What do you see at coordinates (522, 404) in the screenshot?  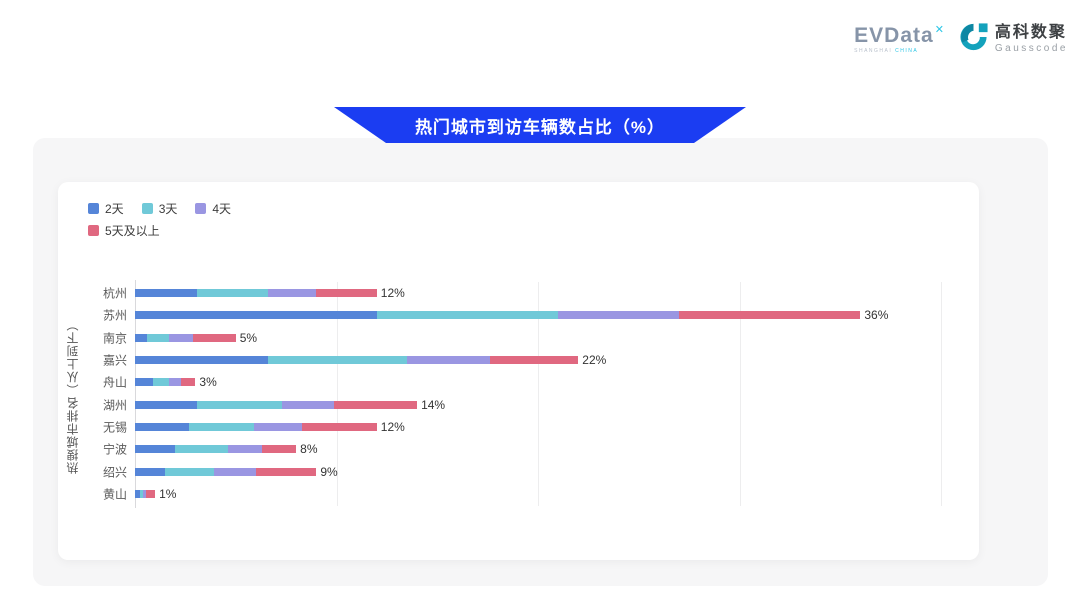 I see `bar-row: 湖州 14%` at bounding box center [522, 404].